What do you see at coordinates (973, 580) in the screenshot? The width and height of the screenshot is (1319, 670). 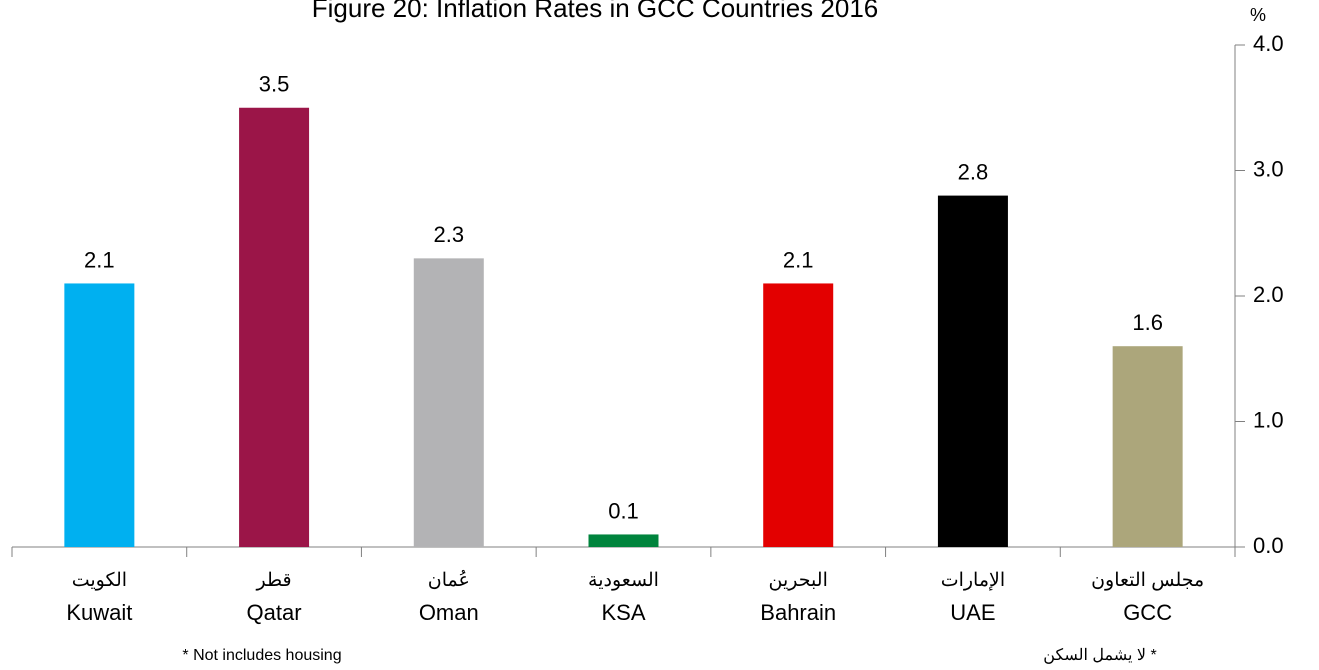 I see `x-tick-label-ar: الإمارات` at bounding box center [973, 580].